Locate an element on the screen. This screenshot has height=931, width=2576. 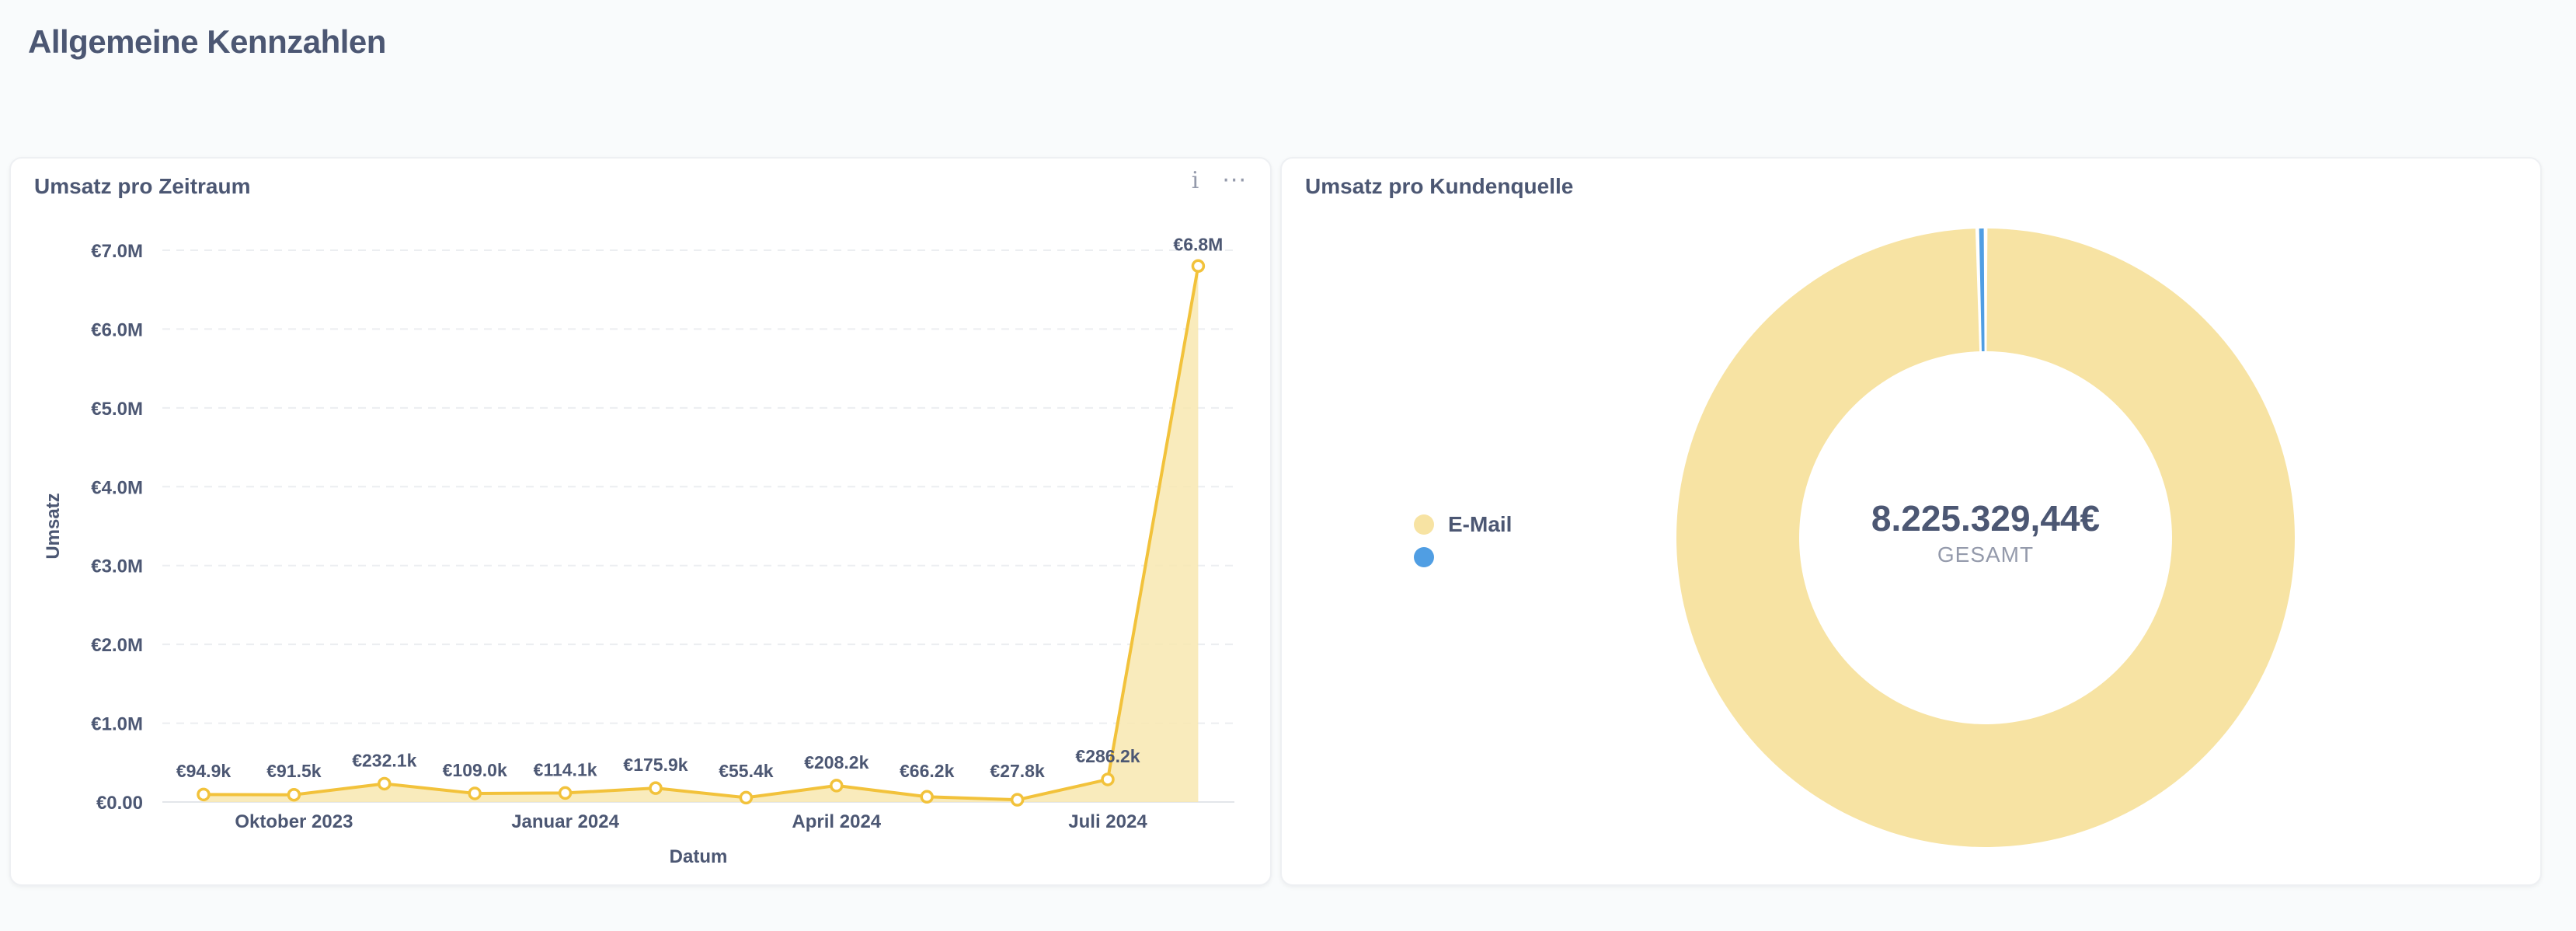
legend-item-email: E-Mail is located at coordinates (1463, 524).